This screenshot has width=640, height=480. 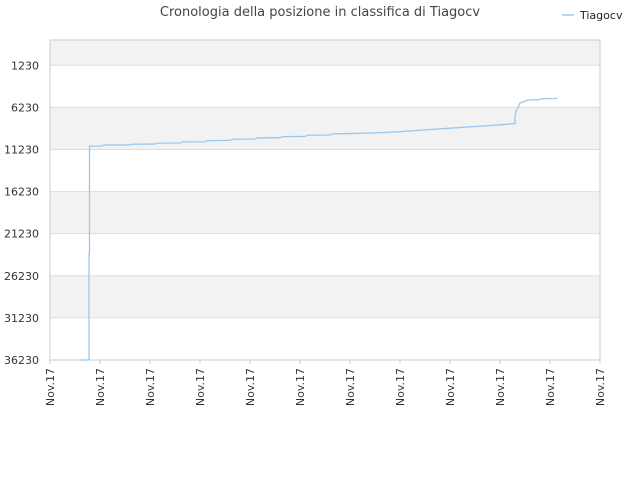 I want to click on y-tick-label: 36230, so click(x=21, y=360).